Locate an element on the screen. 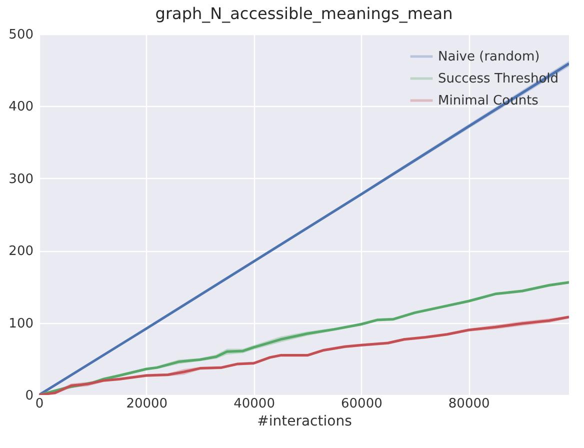 Image resolution: width=584 pixels, height=448 pixels. x-tick-label: 40000 is located at coordinates (254, 404).